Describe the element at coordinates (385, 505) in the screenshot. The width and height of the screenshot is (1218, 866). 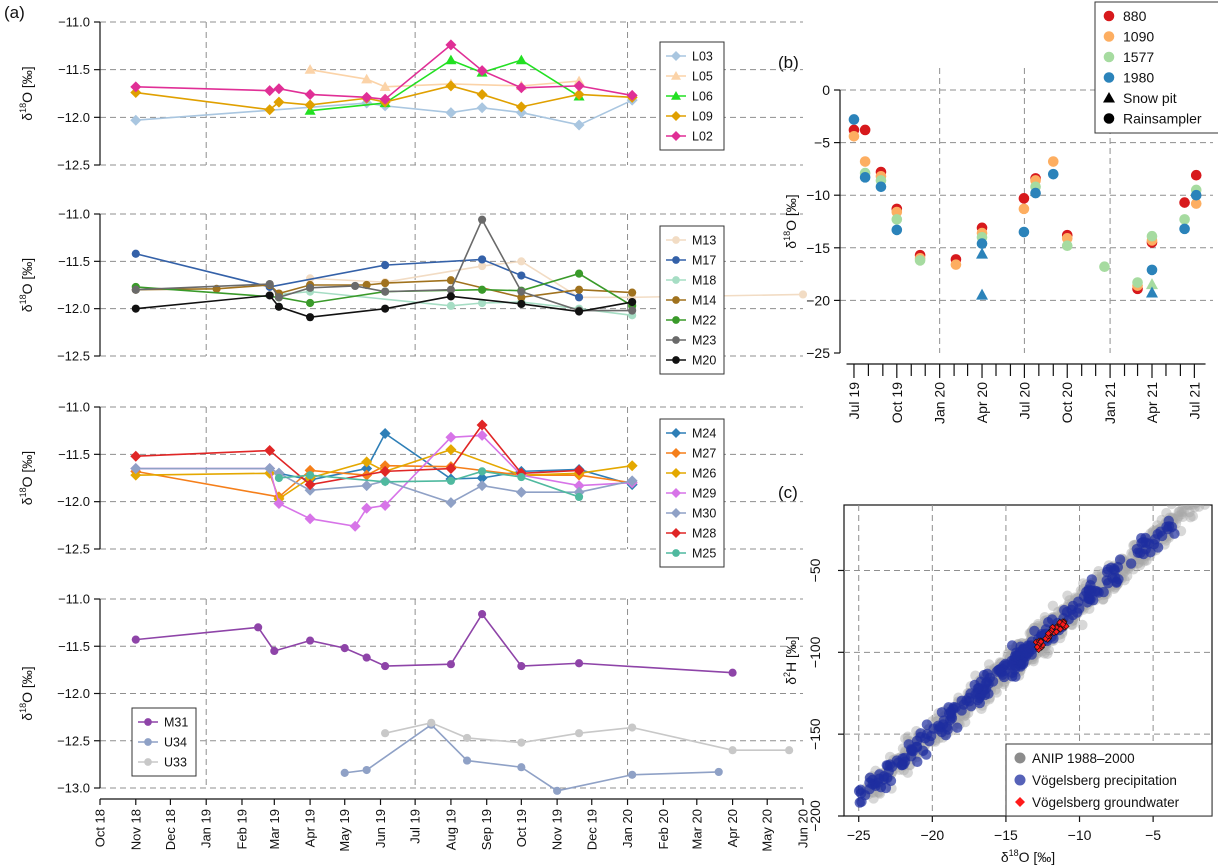
I see `data-point-M29` at that location.